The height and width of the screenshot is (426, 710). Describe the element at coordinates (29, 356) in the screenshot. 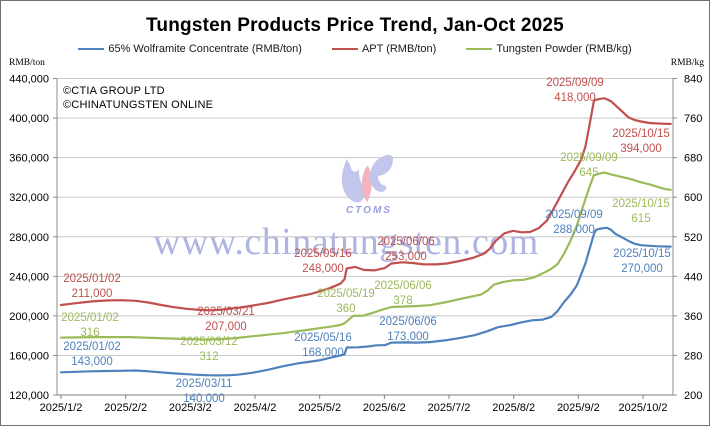

I see `left-axis-tick-label: 160,000` at that location.